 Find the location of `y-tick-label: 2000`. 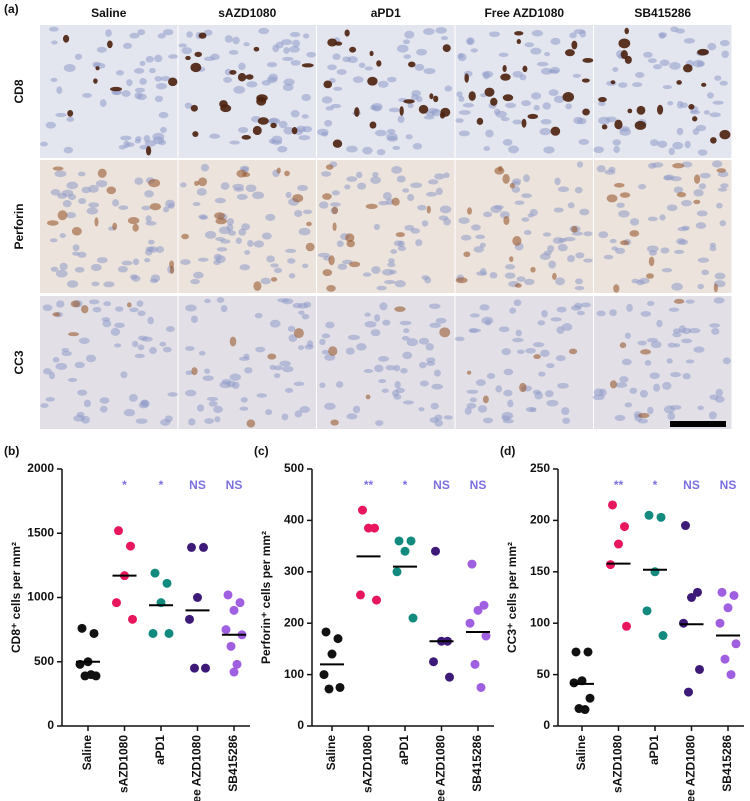

y-tick-label: 2000 is located at coordinates (40, 468).